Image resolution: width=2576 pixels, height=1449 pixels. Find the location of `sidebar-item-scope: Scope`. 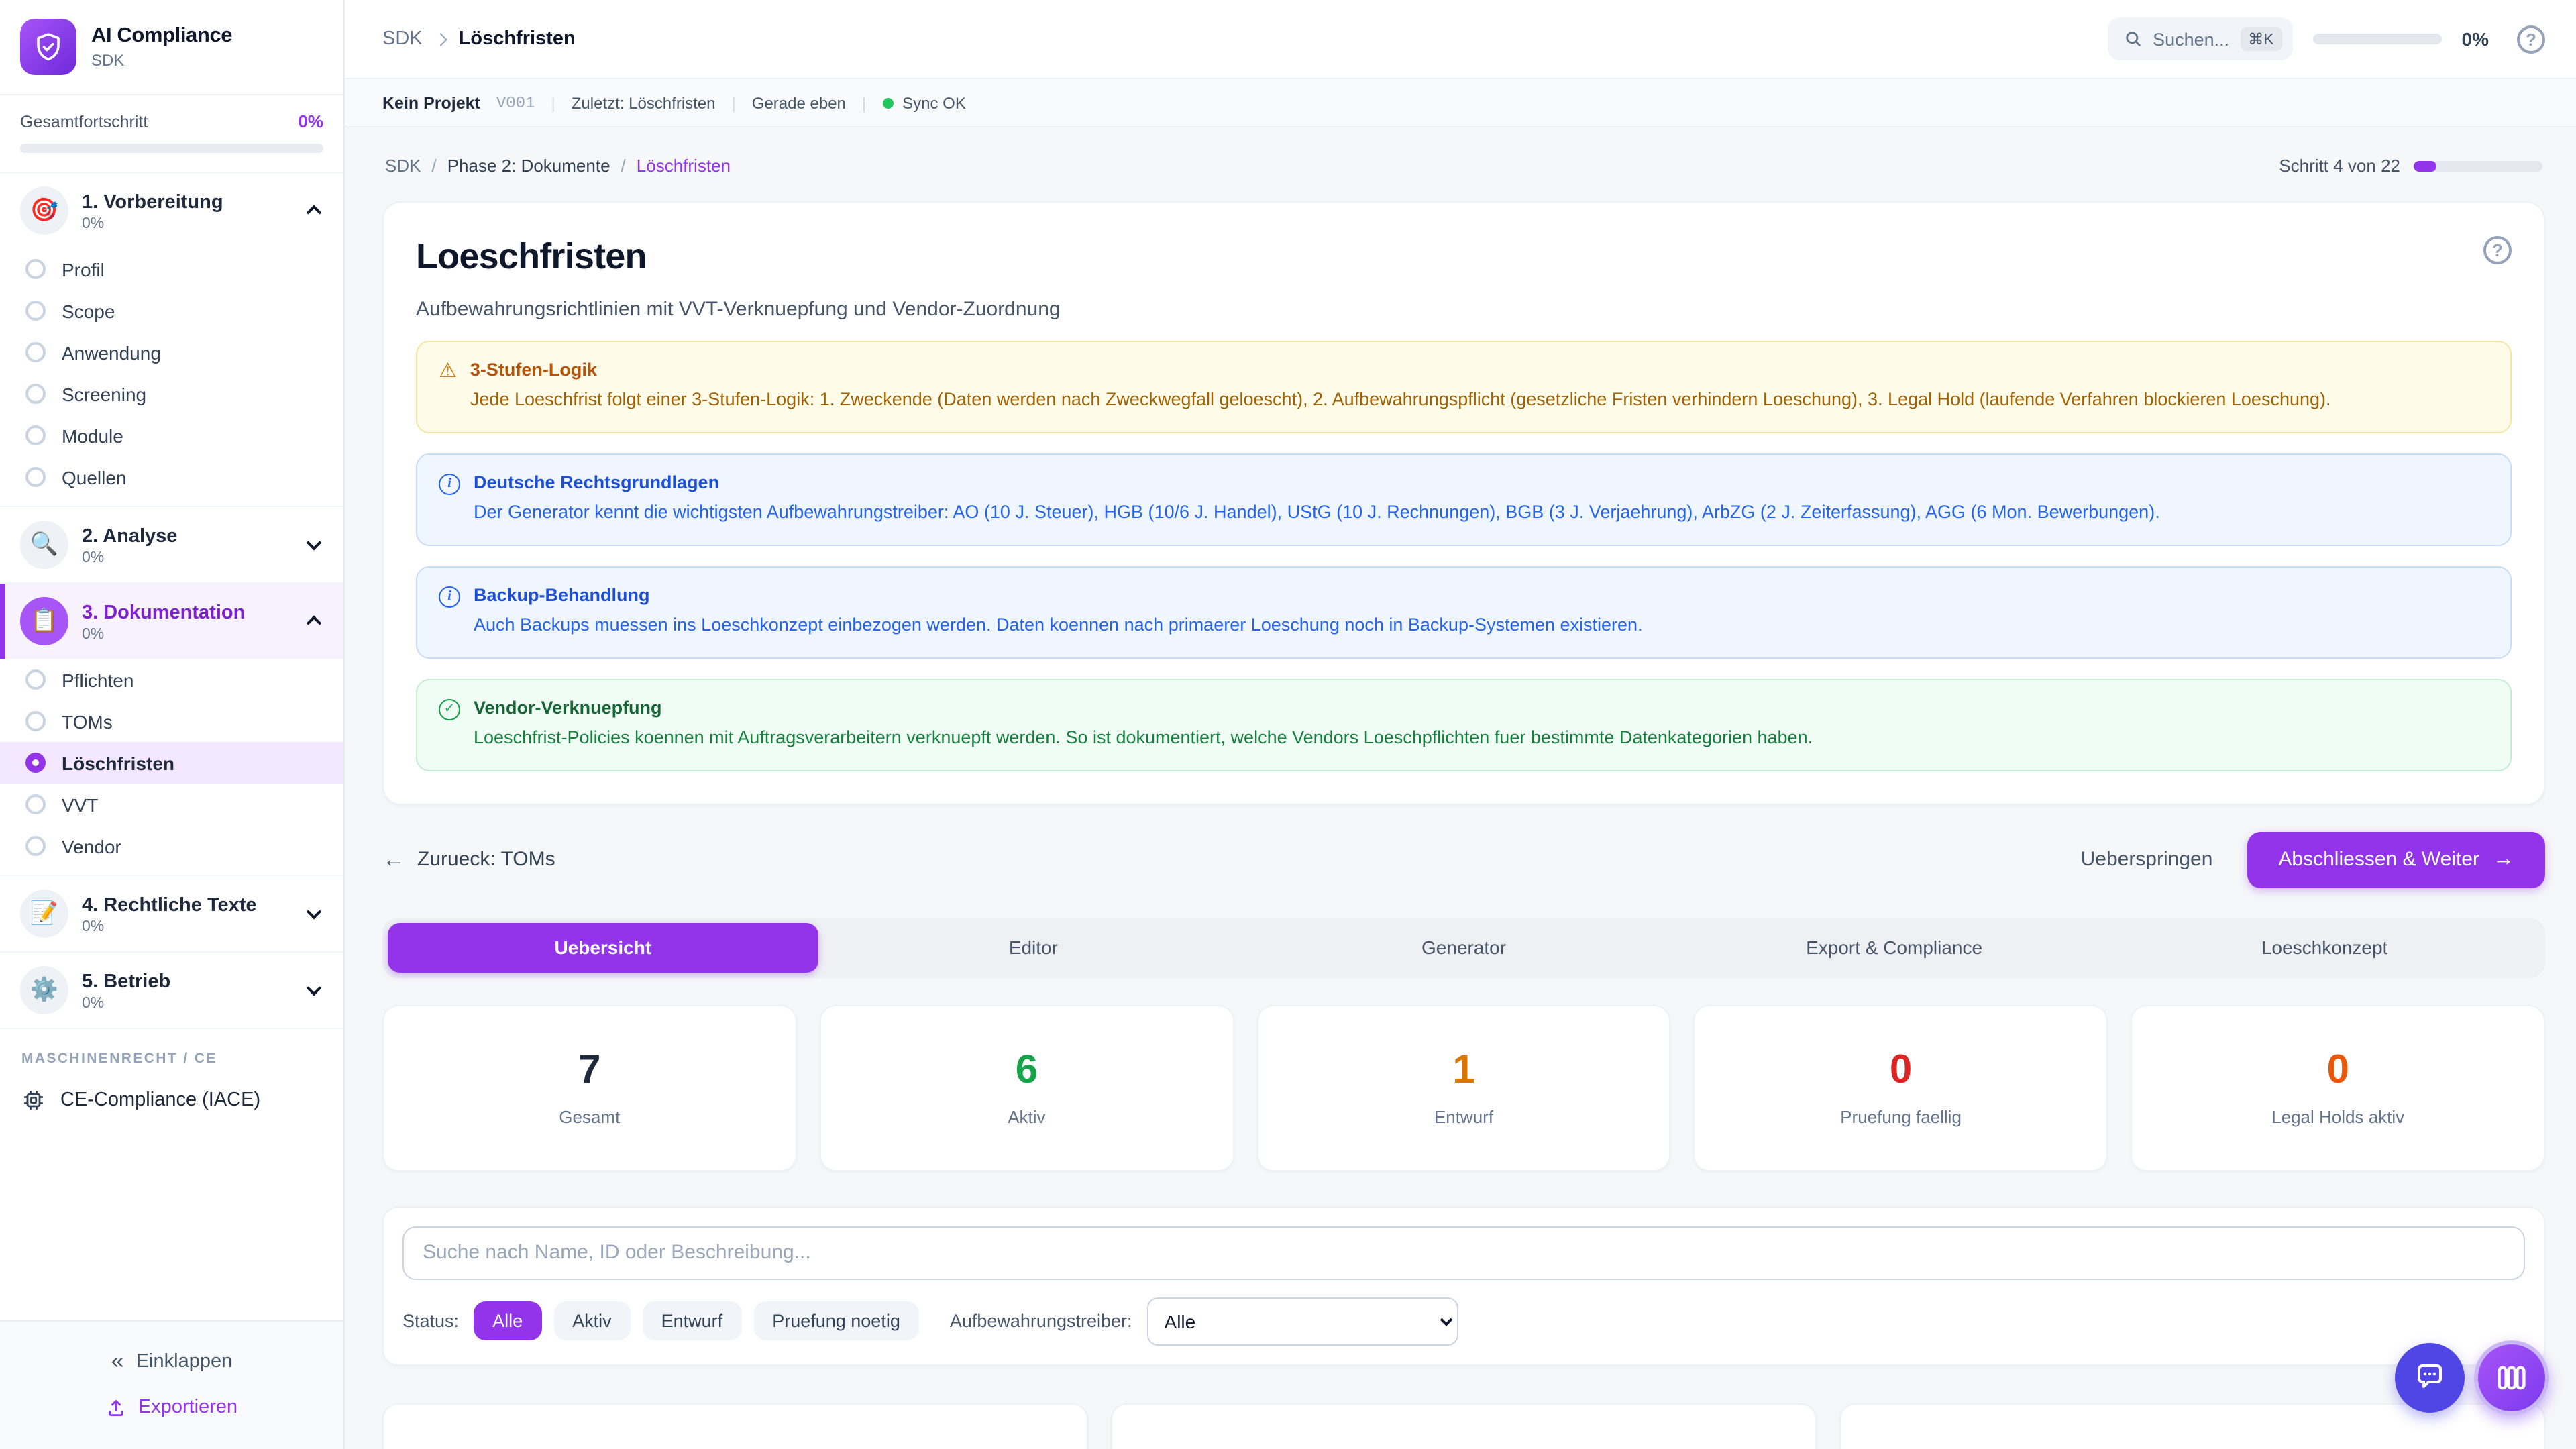

sidebar-item-scope: Scope is located at coordinates (171, 310).